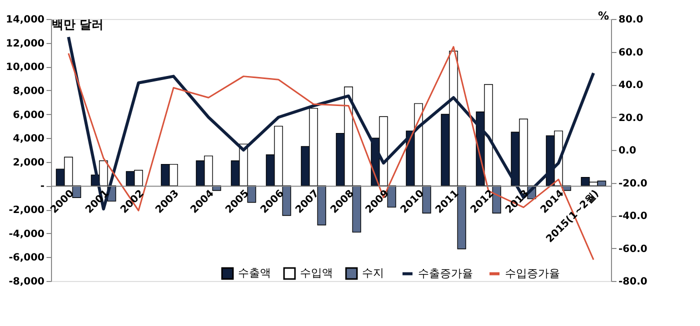  What do you see at coordinates (26, 282) in the screenshot?
I see `y-tick-label: -8,000` at bounding box center [26, 282].